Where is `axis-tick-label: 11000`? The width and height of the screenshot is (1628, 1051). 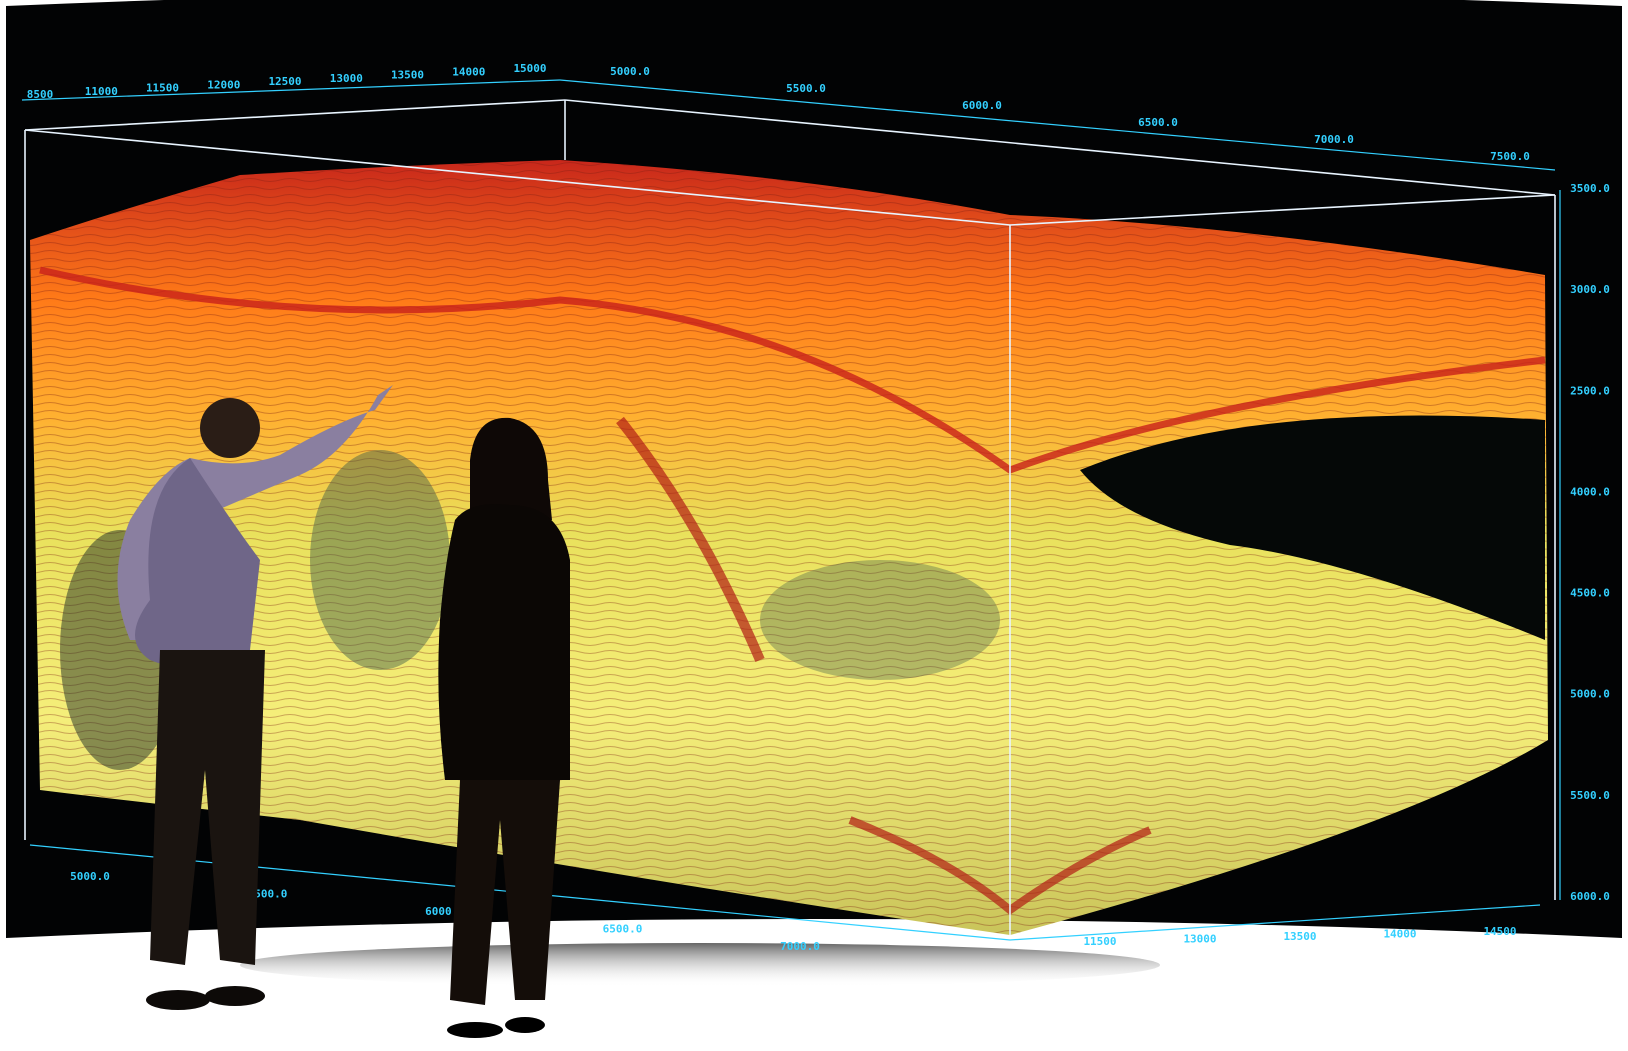
axis-tick-label: 11000 is located at coordinates (101, 91).